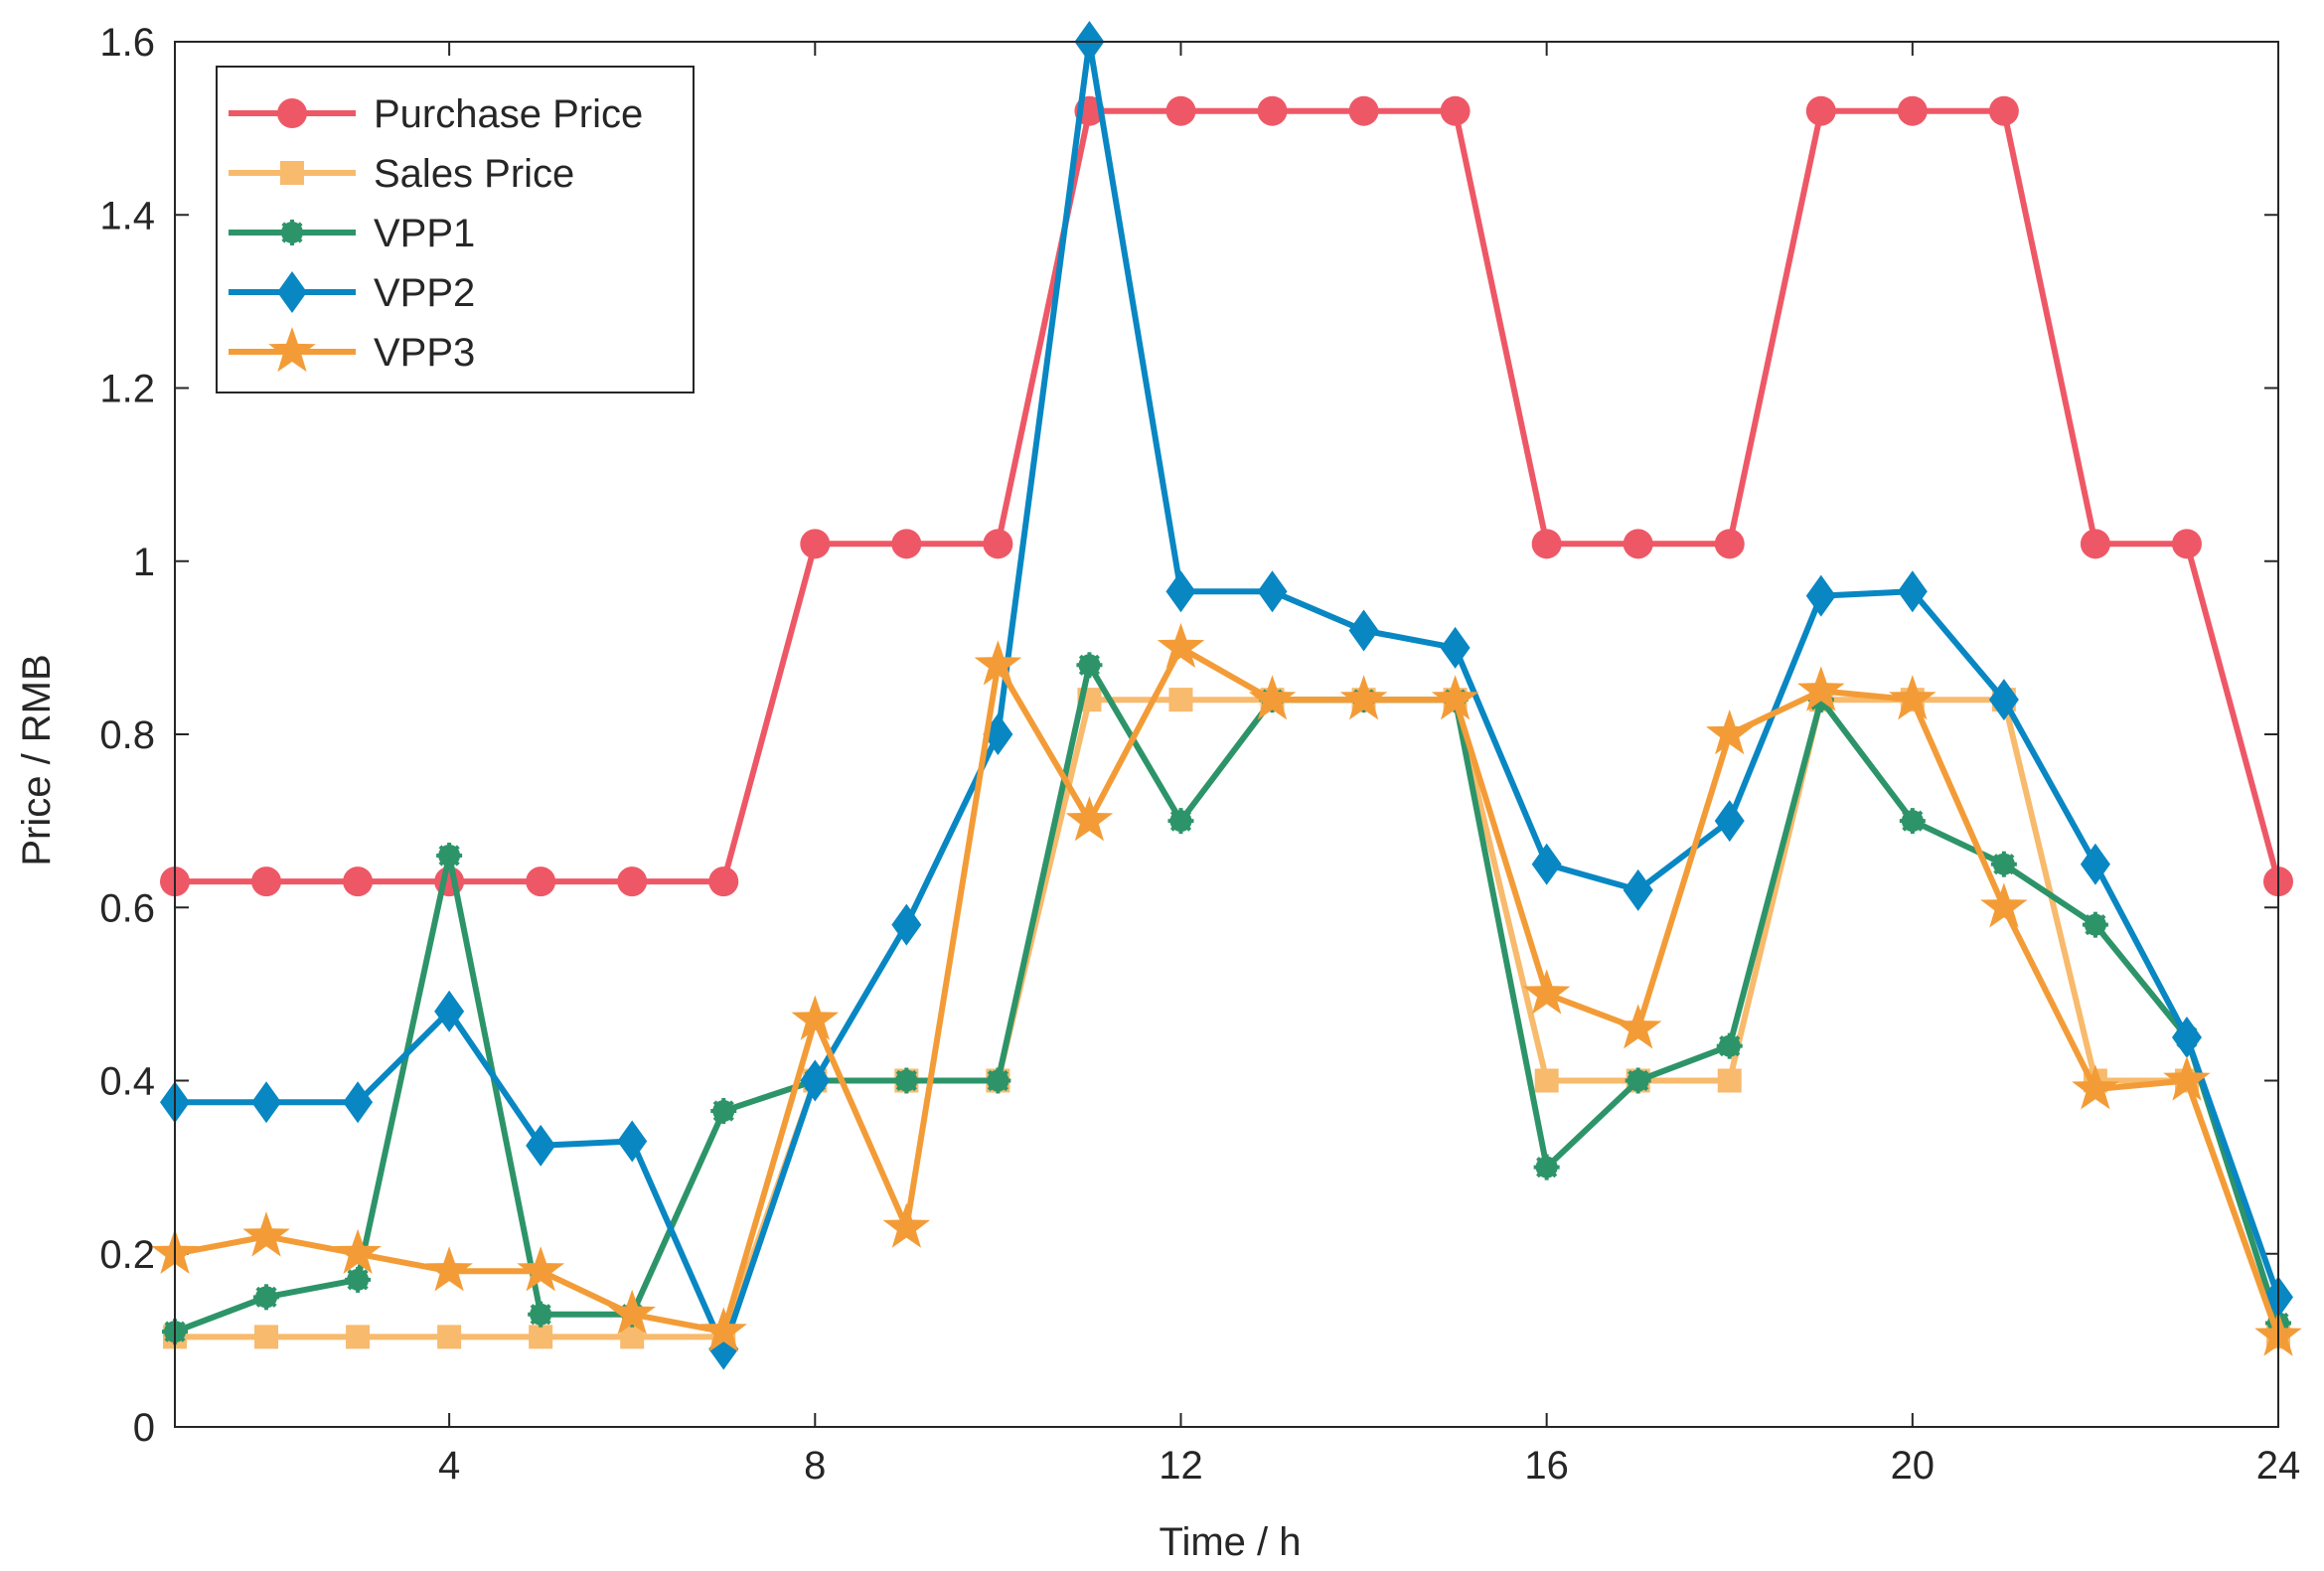 This screenshot has height=1571, width=2324. I want to click on y-tick-label: 1.2, so click(127, 389).